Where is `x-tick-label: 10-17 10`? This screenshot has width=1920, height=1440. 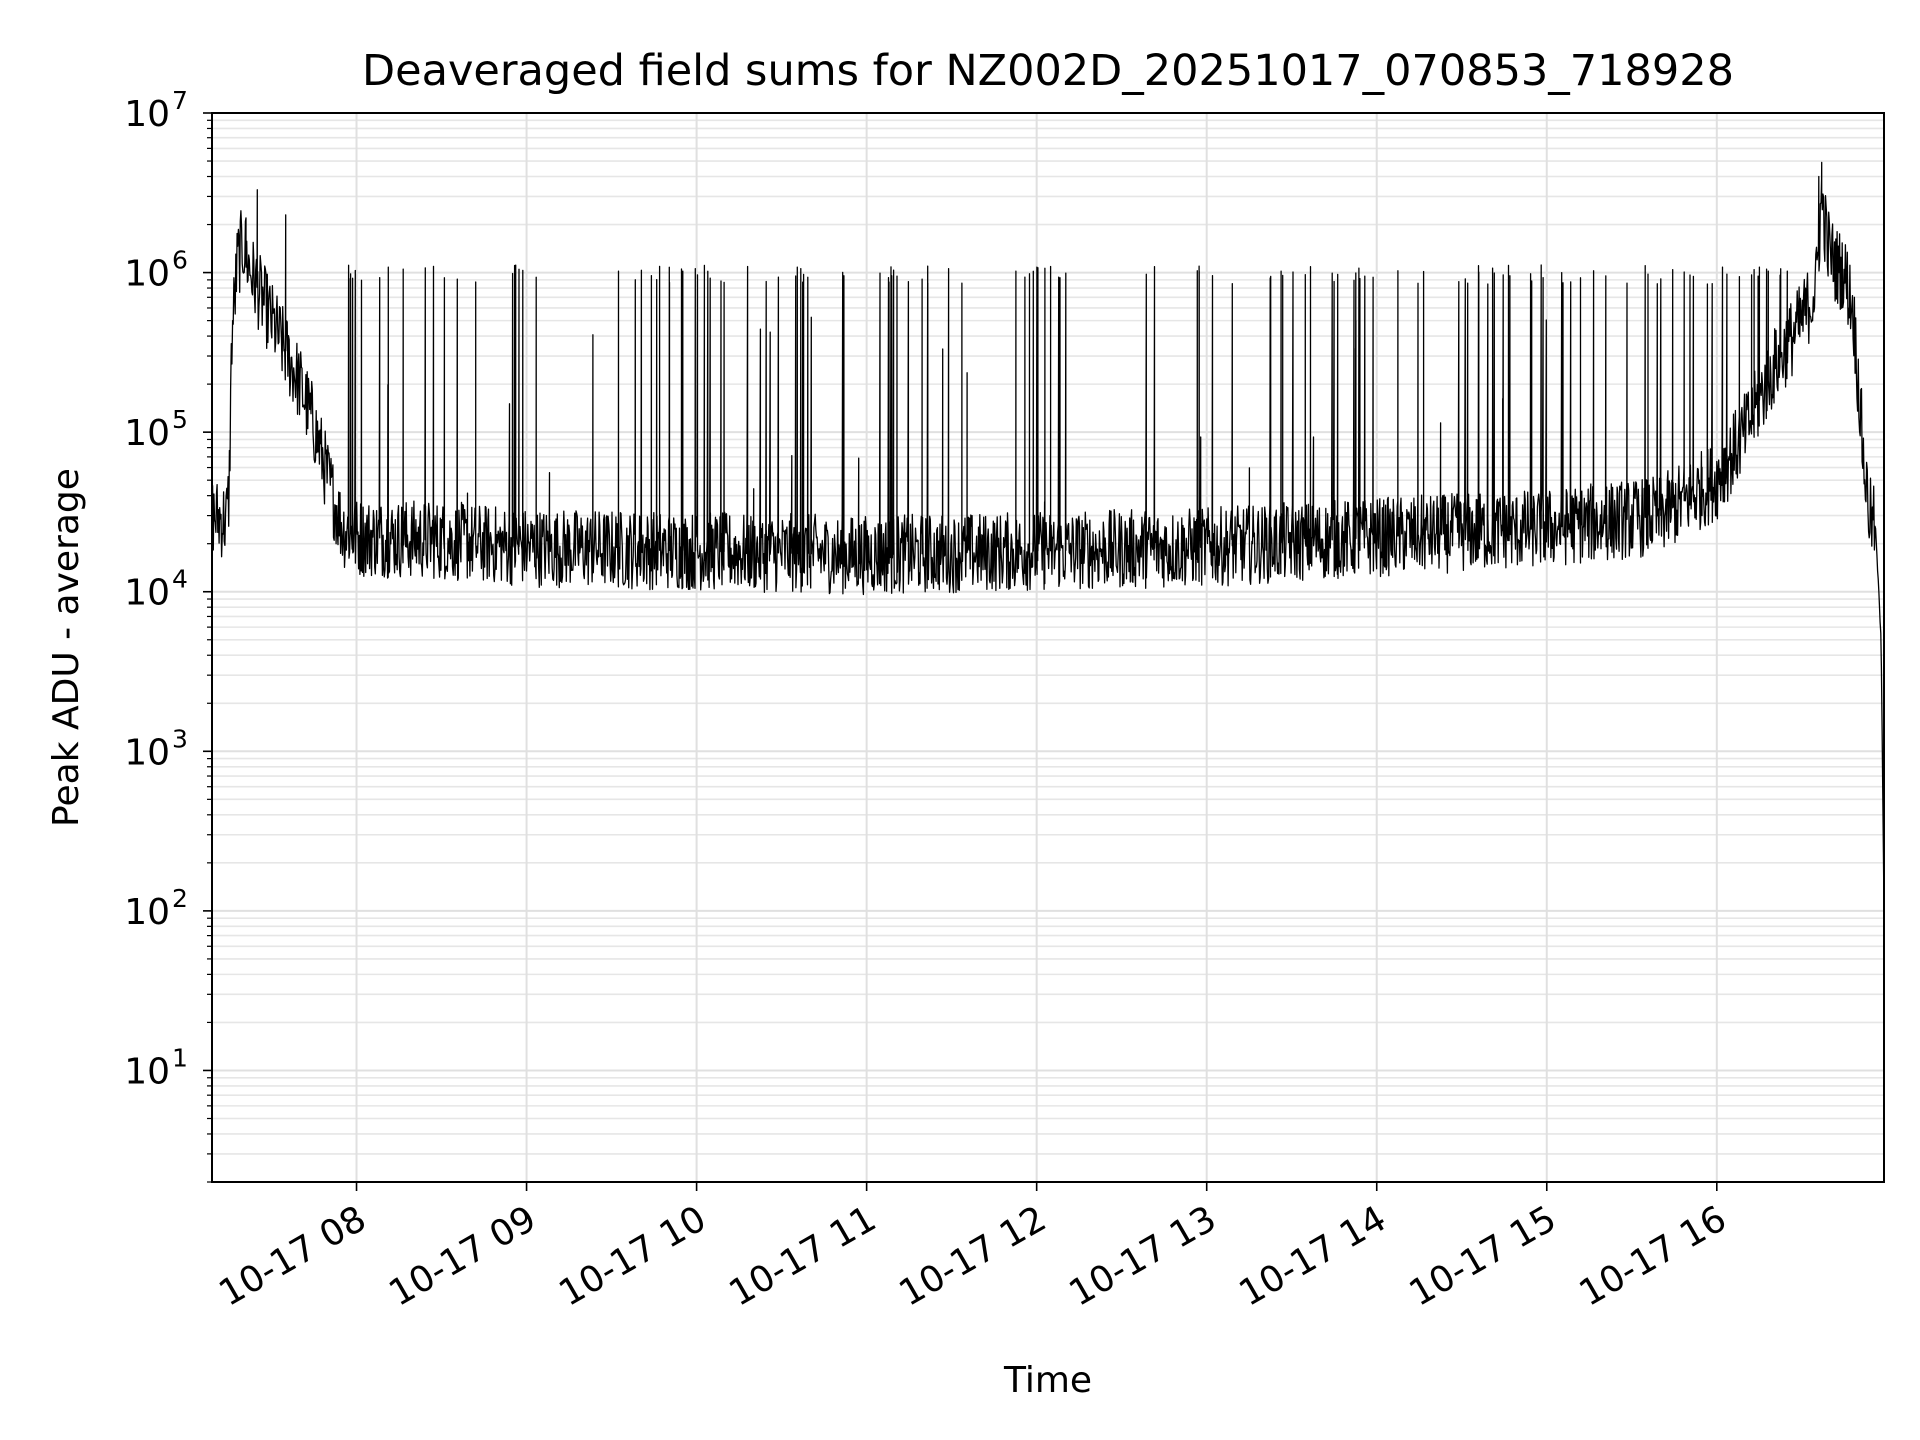
x-tick-label: 10-17 10 is located at coordinates (632, 1256).